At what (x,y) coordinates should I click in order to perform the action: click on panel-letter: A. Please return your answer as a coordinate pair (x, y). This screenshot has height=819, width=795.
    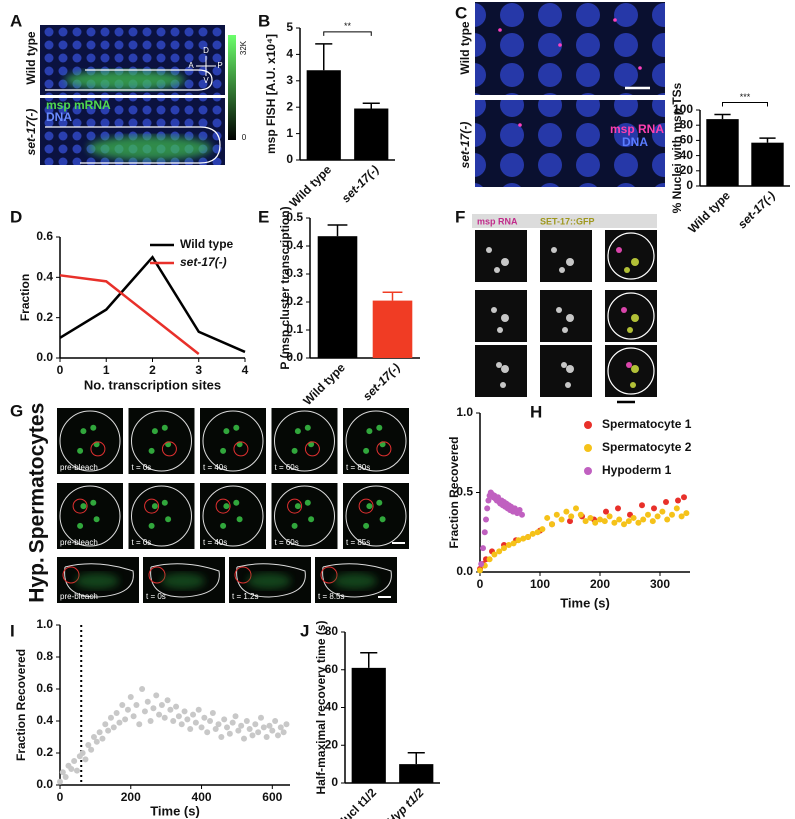
    Looking at the image, I should click on (16, 20).